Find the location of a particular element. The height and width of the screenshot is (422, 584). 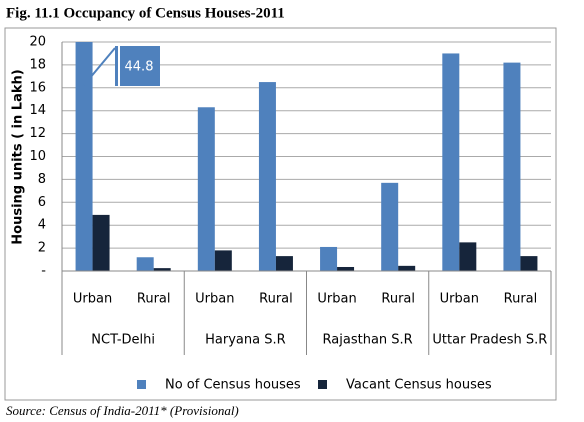

callout-line is located at coordinates (99, 66).